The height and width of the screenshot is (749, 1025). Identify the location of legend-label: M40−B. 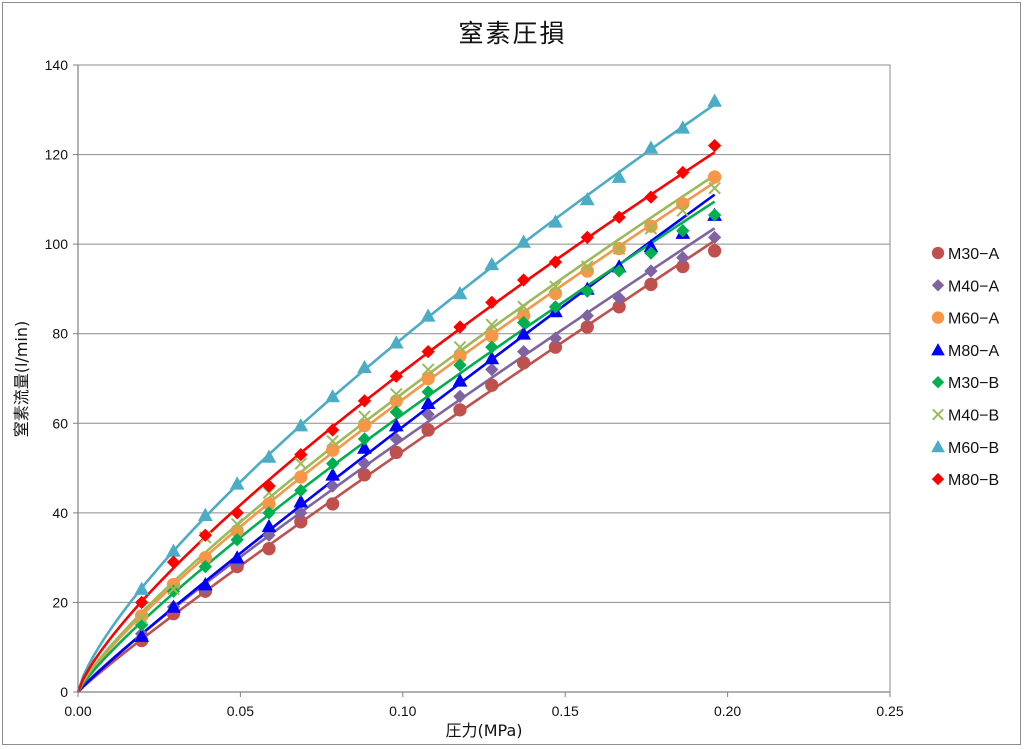
(973, 416).